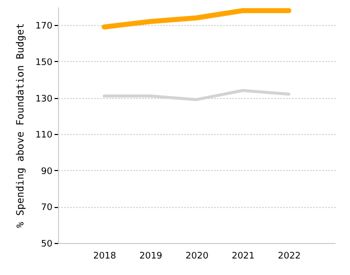  I want to click on x-tick-label: 2018, so click(104, 257).